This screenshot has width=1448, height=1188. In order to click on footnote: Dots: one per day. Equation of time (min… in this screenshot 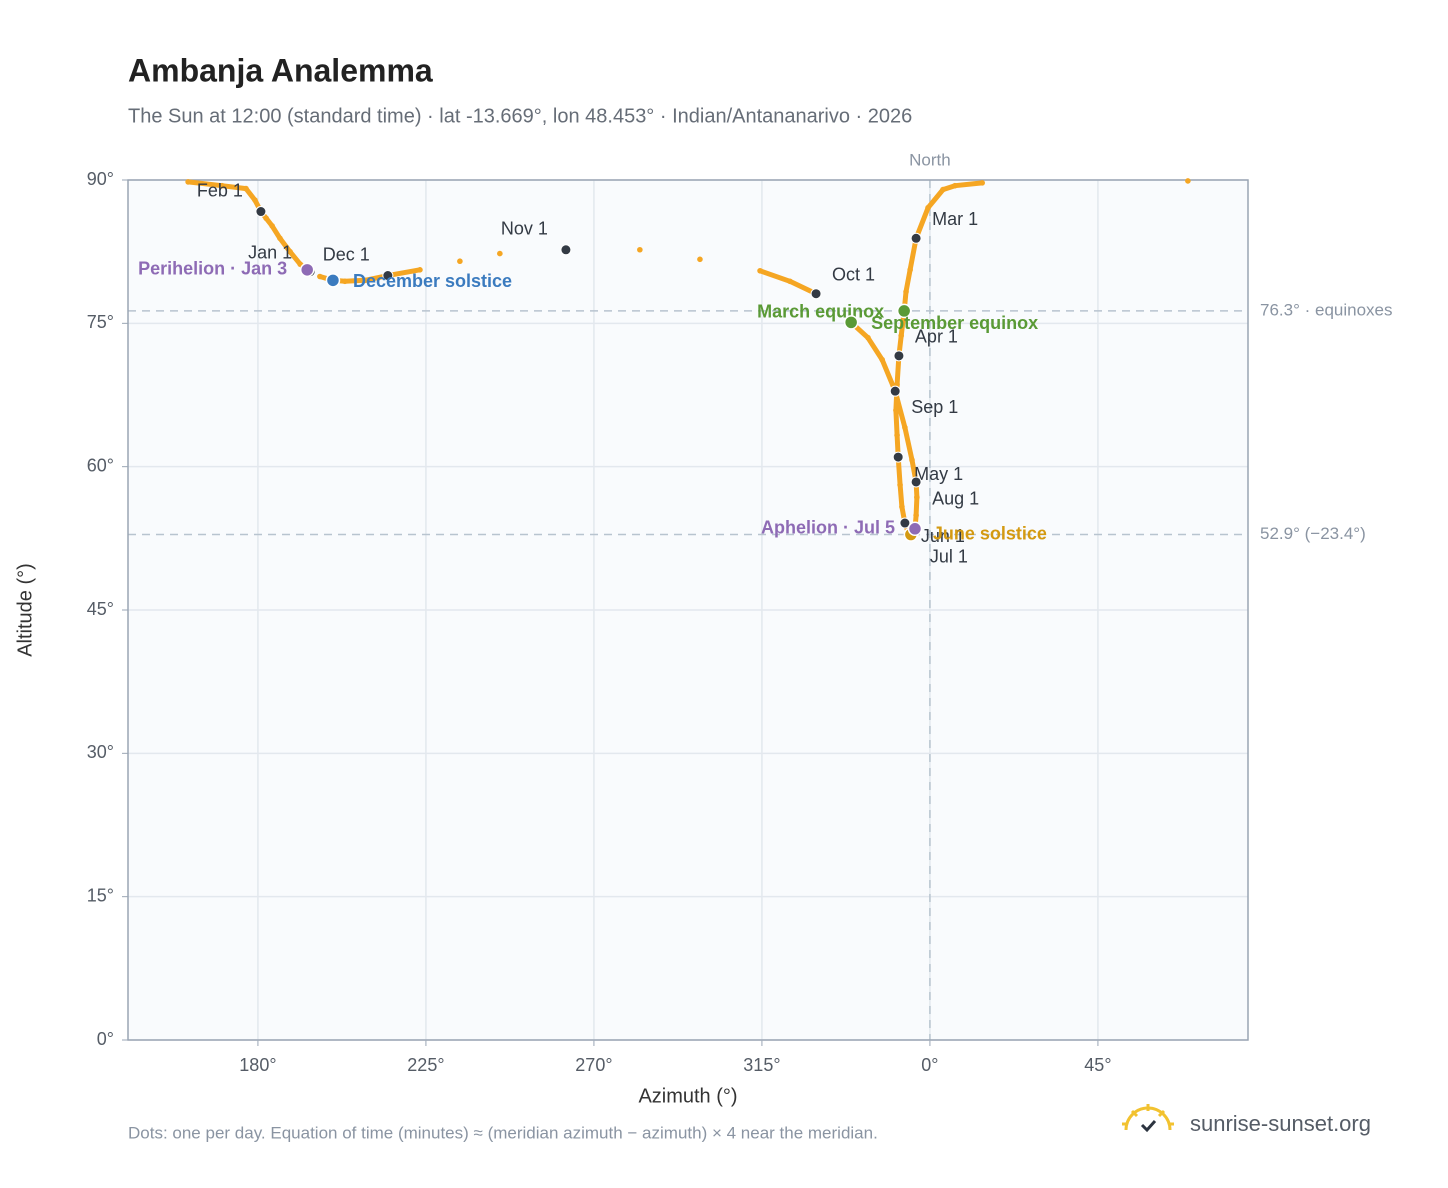, I will do `click(503, 1132)`.